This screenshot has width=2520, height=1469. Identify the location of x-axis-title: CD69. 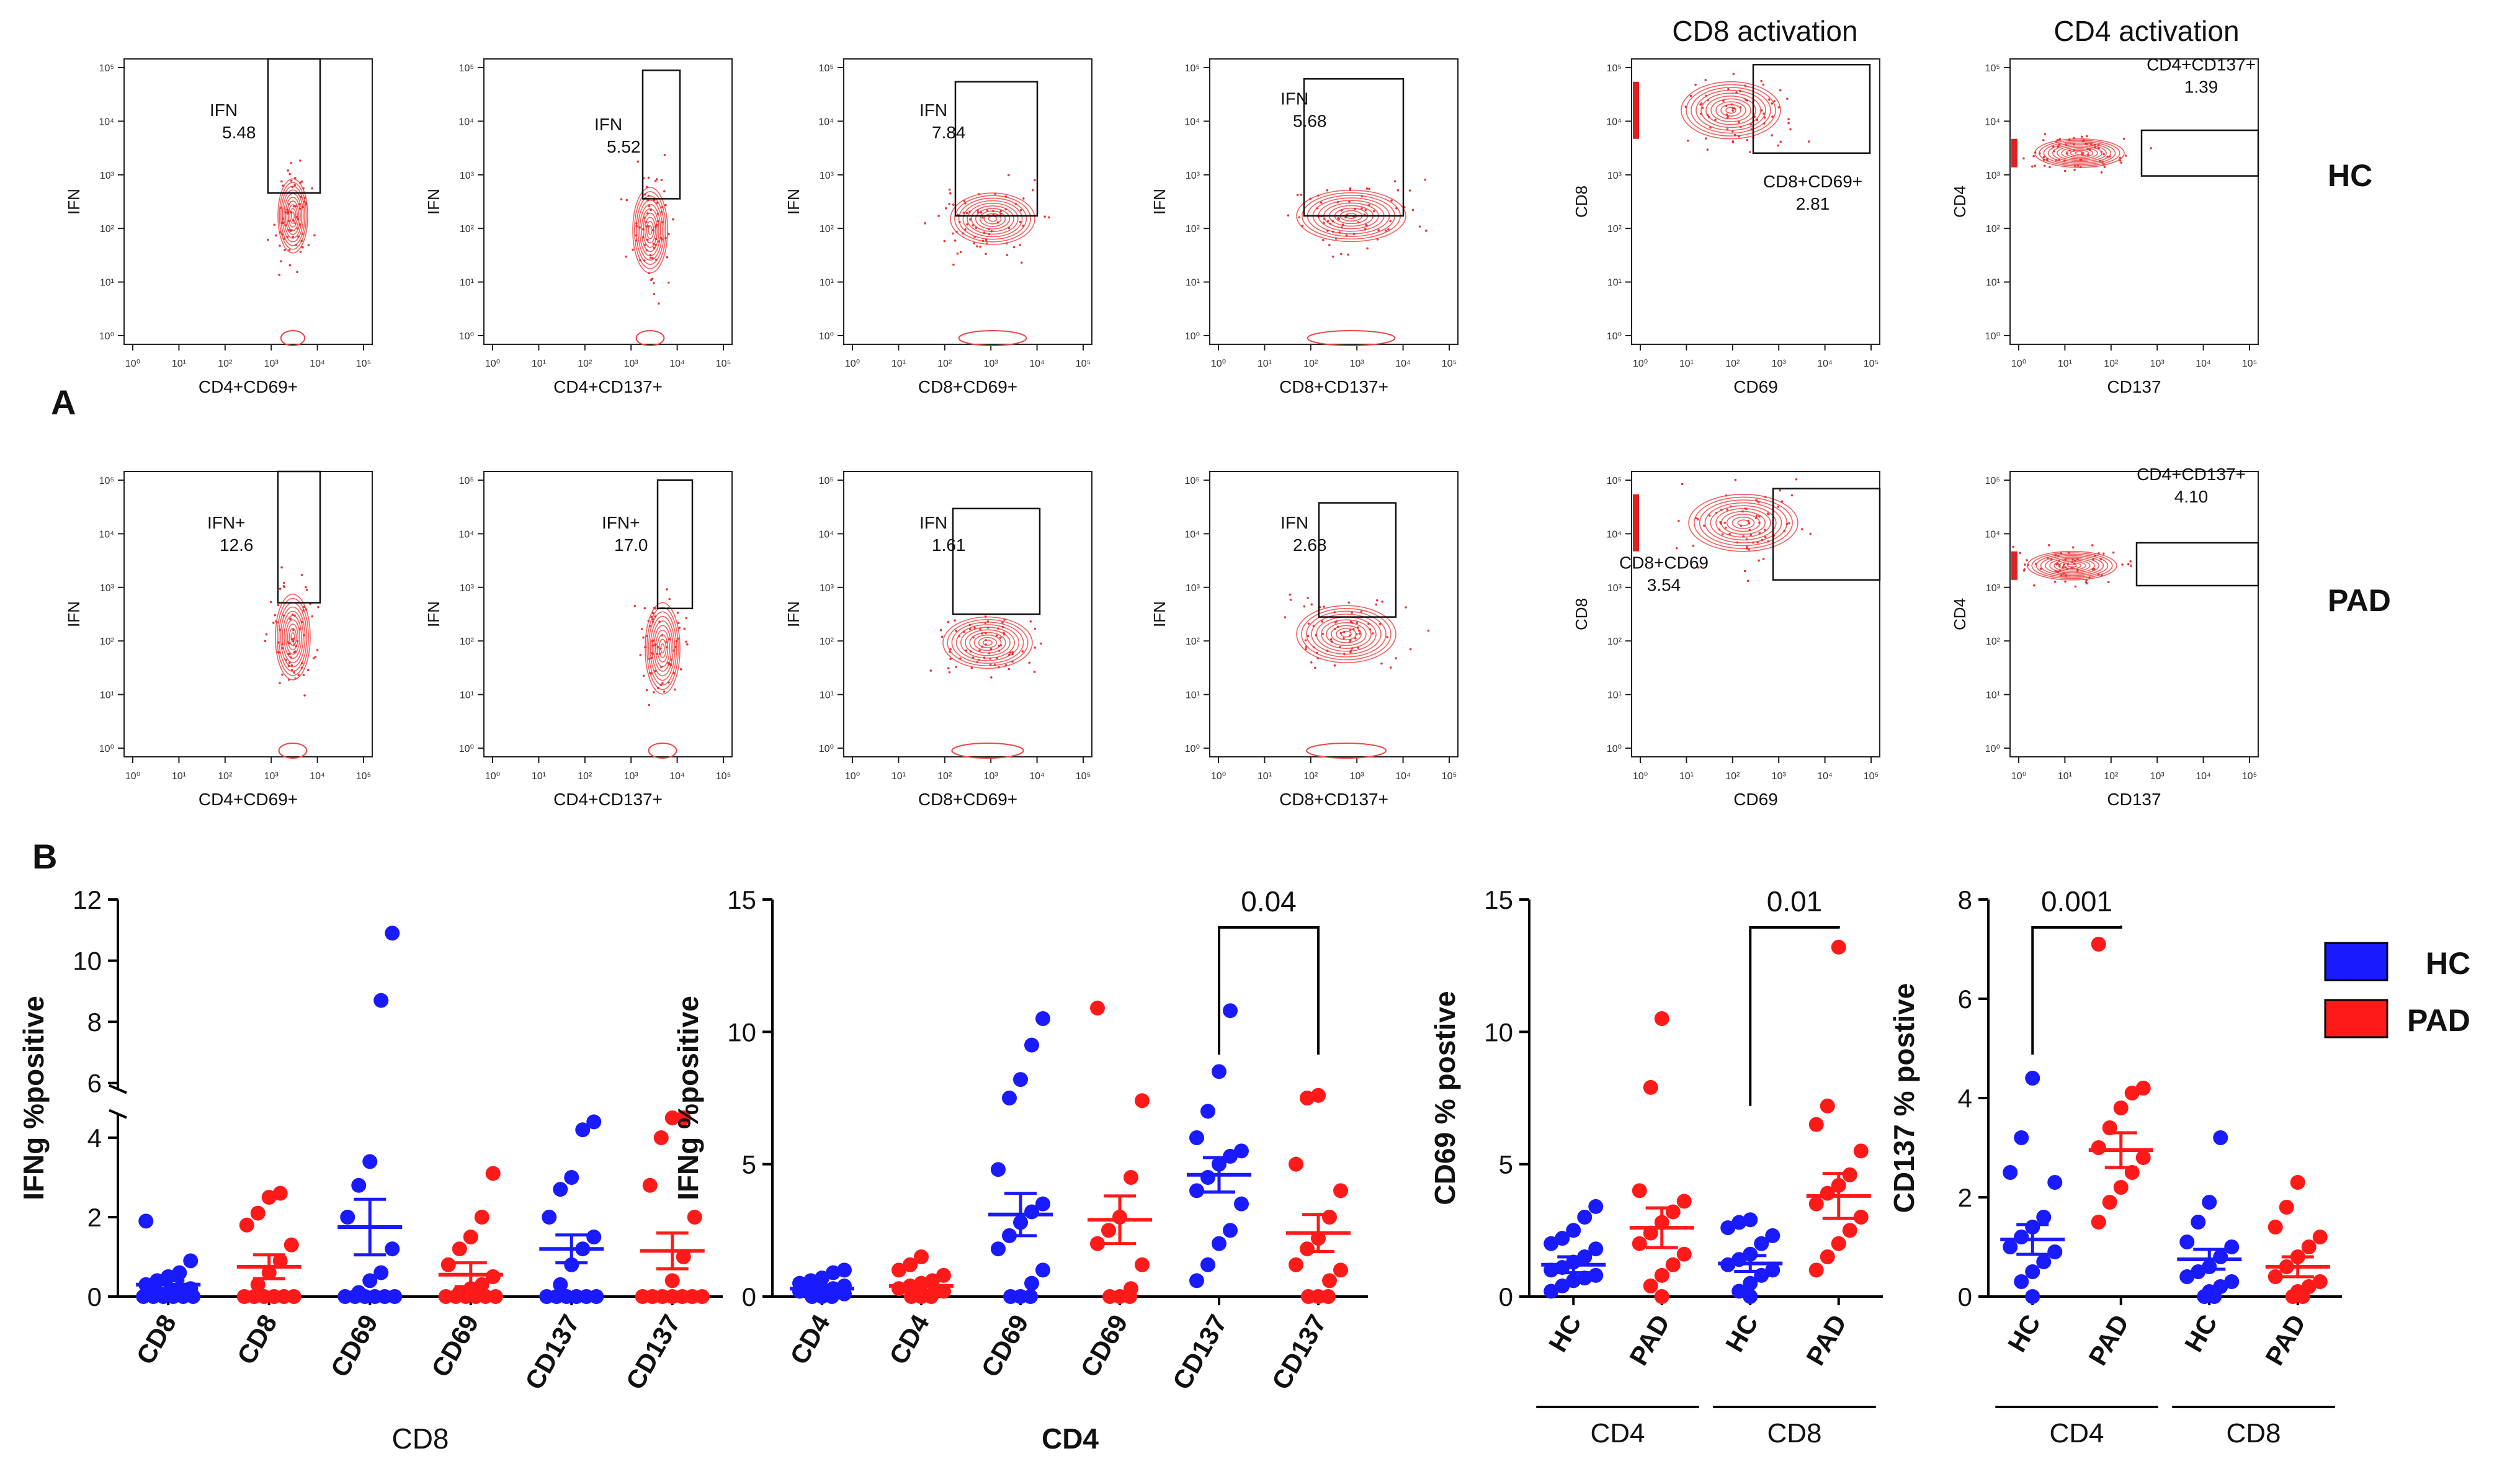
(1756, 386).